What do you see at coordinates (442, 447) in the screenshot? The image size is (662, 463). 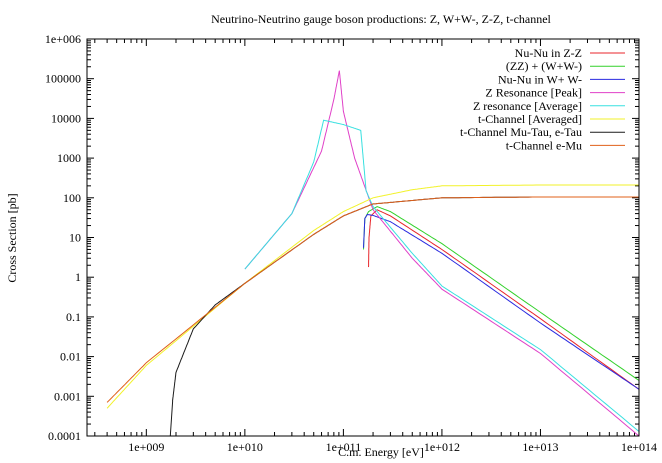 I see `x-tick-label: 1e+012` at bounding box center [442, 447].